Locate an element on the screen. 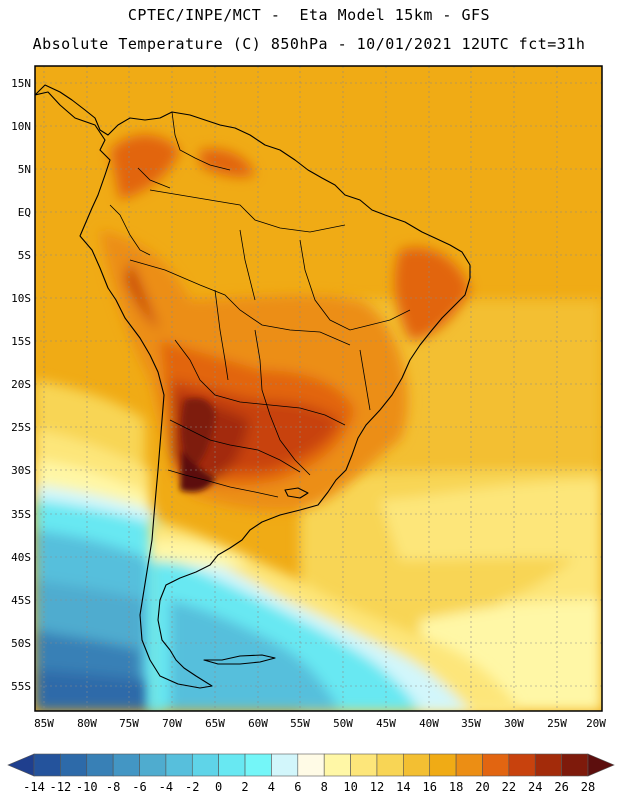  colorbar-label: 4 is located at coordinates (271, 787).